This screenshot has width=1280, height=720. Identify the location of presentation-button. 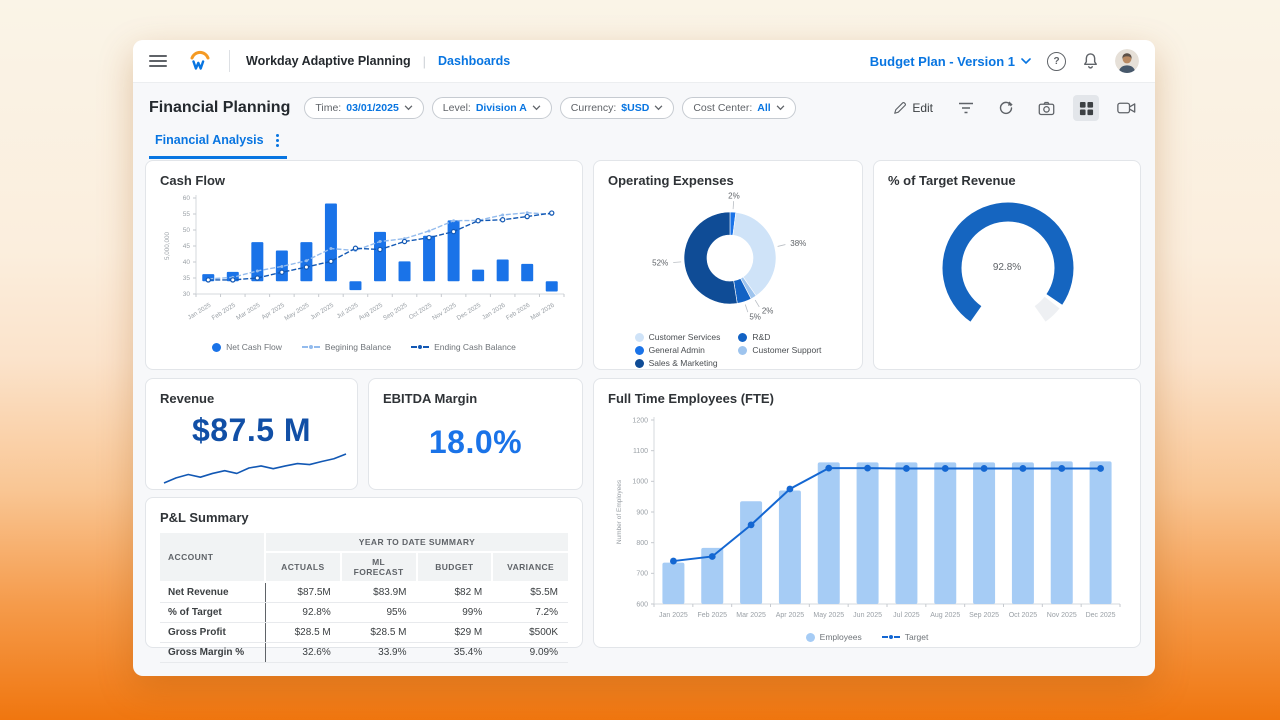
(1126, 108).